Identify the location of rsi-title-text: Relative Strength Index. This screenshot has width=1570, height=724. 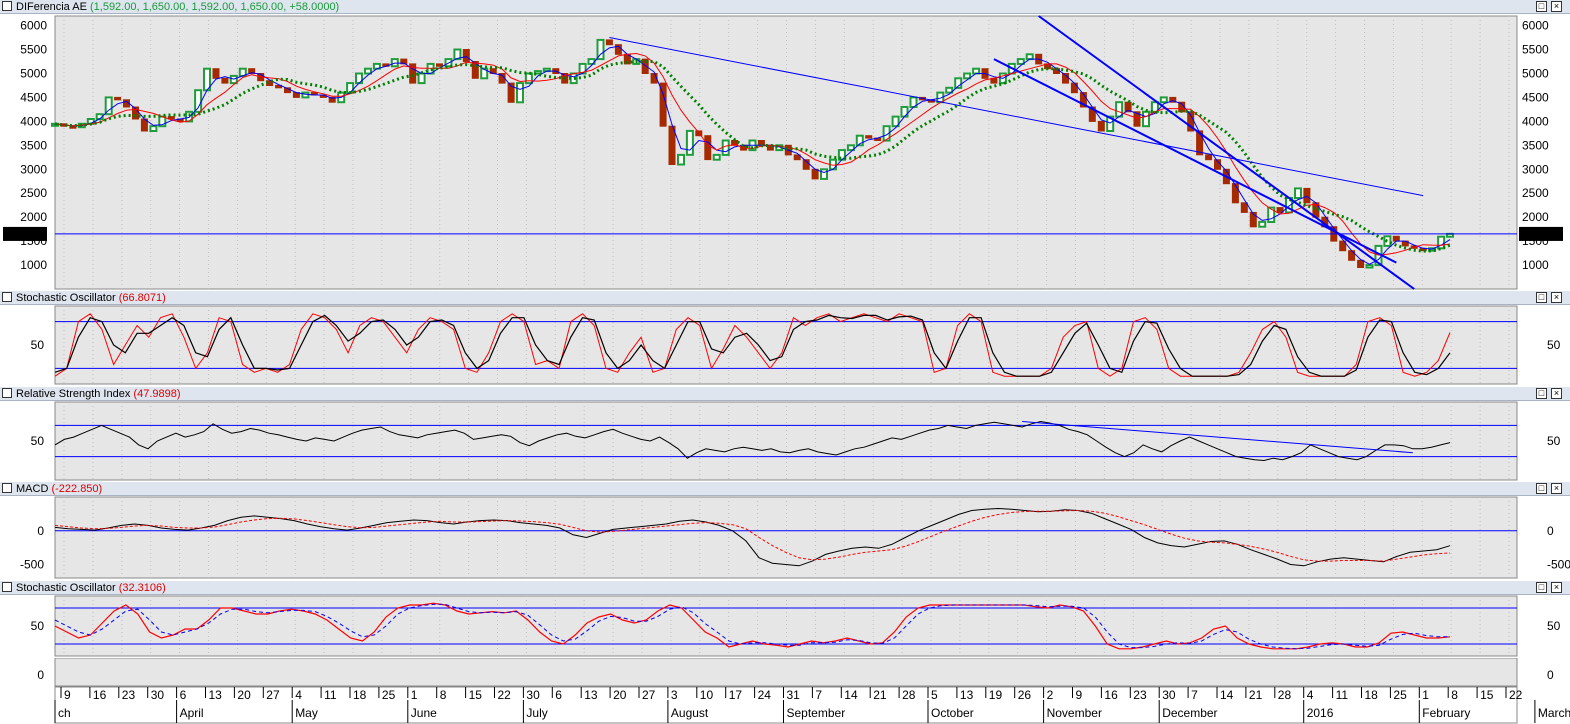
(73, 394).